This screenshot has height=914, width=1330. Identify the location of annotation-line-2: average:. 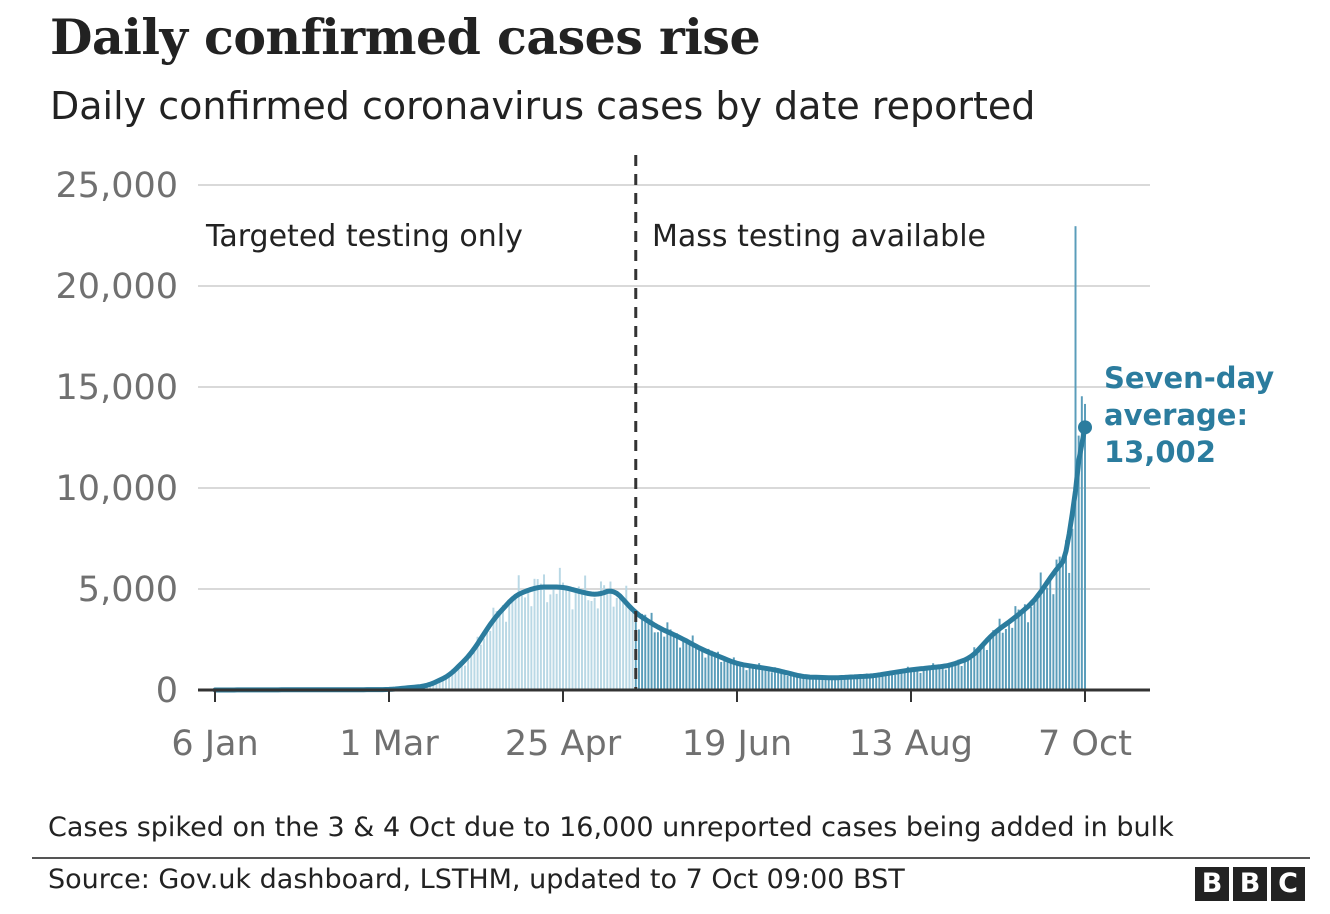
(1176, 415).